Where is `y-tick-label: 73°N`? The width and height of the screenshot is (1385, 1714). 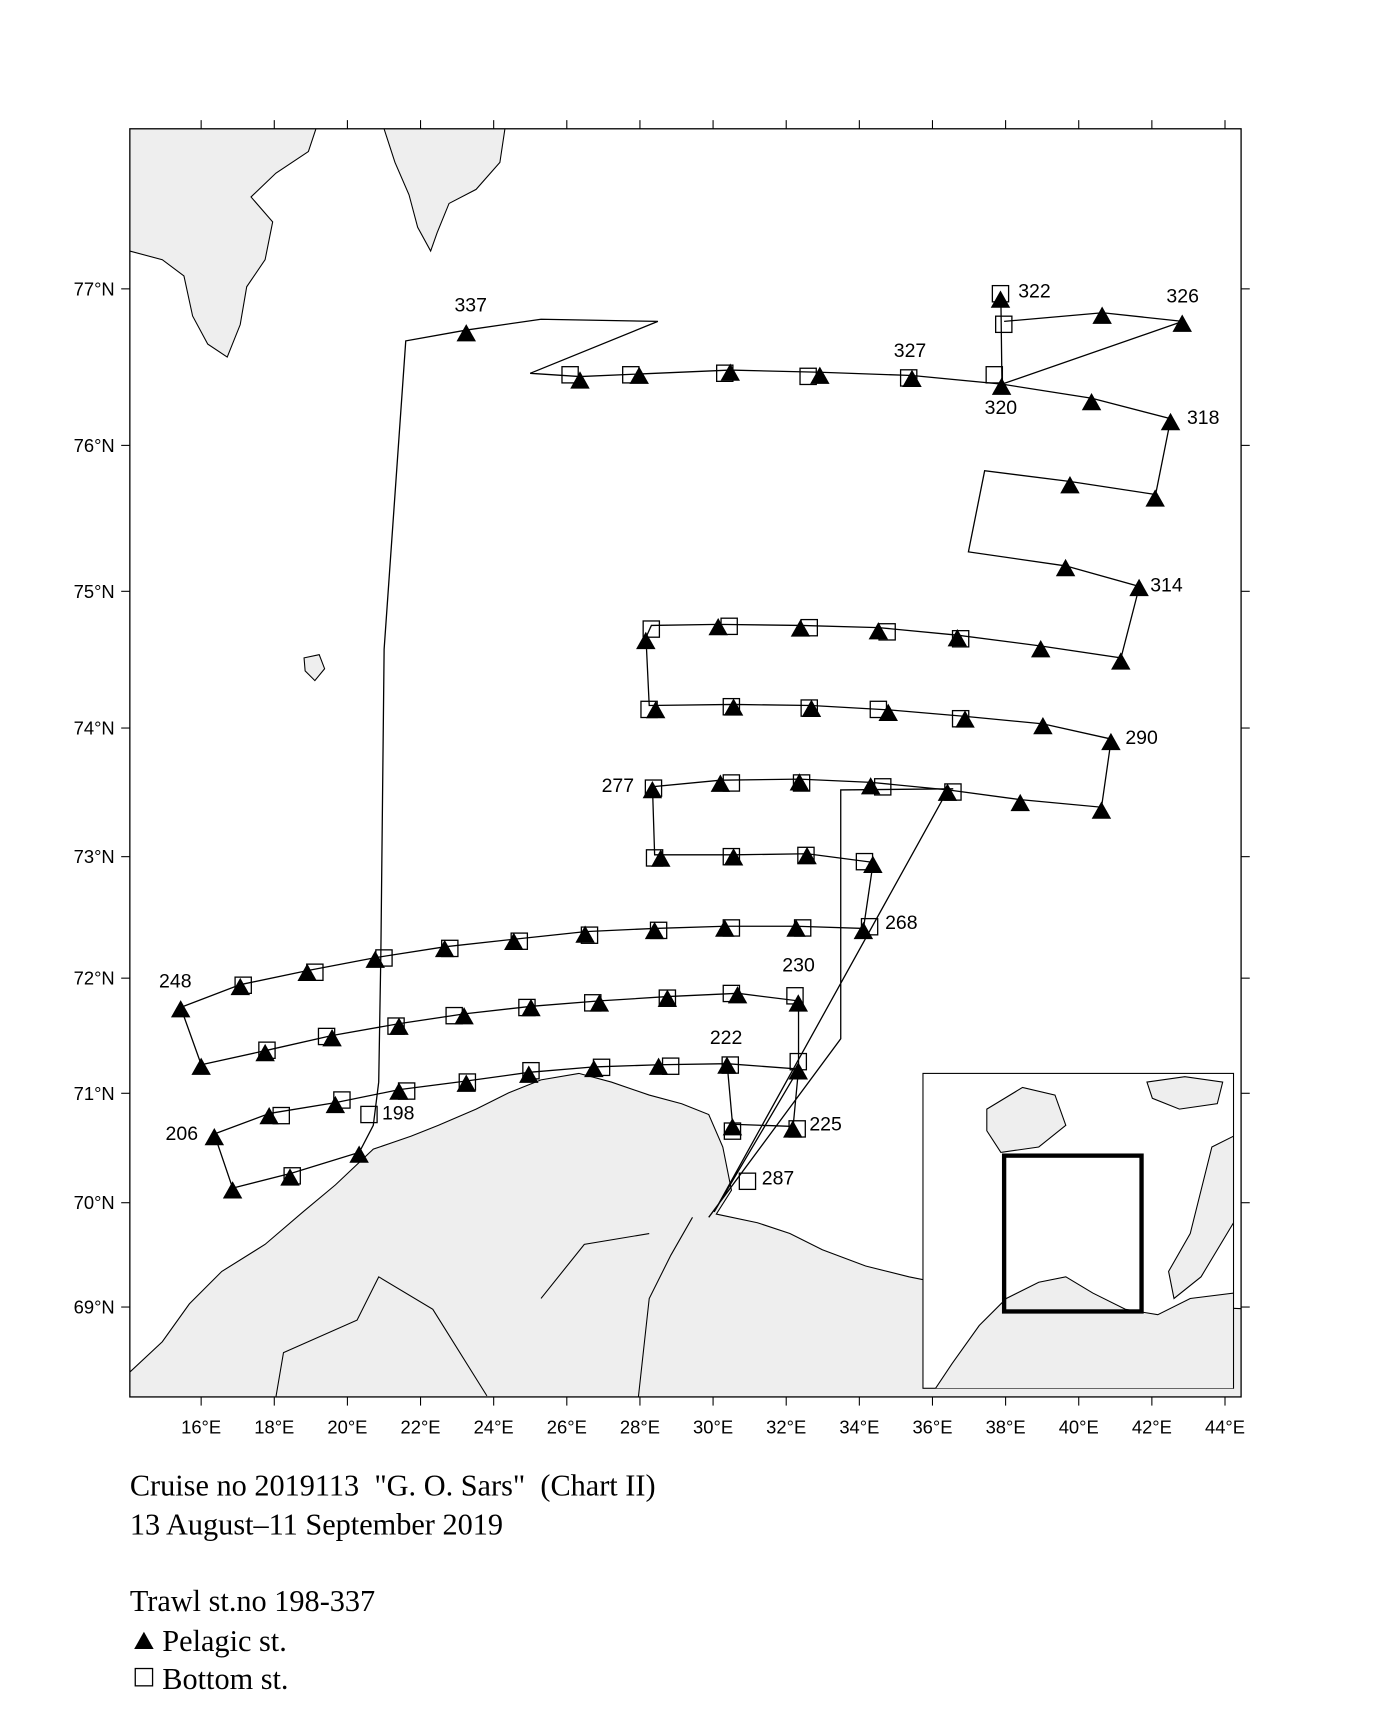 y-tick-label: 73°N is located at coordinates (94, 856).